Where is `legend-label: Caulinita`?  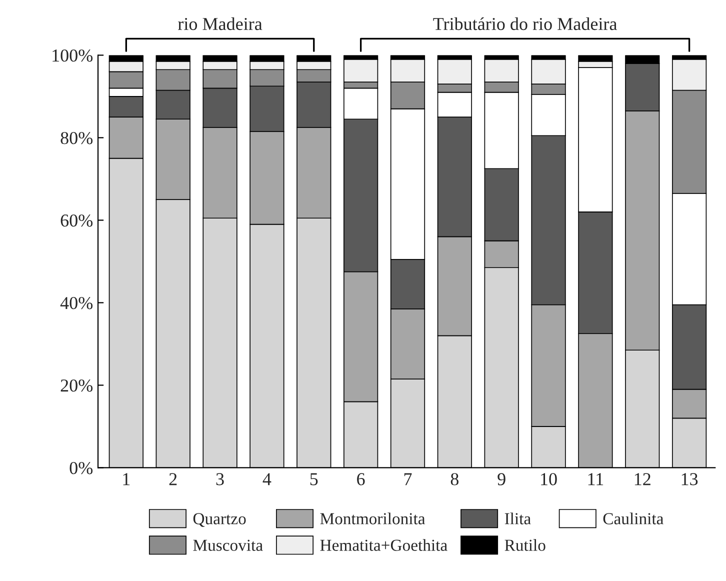 legend-label: Caulinita is located at coordinates (633, 518).